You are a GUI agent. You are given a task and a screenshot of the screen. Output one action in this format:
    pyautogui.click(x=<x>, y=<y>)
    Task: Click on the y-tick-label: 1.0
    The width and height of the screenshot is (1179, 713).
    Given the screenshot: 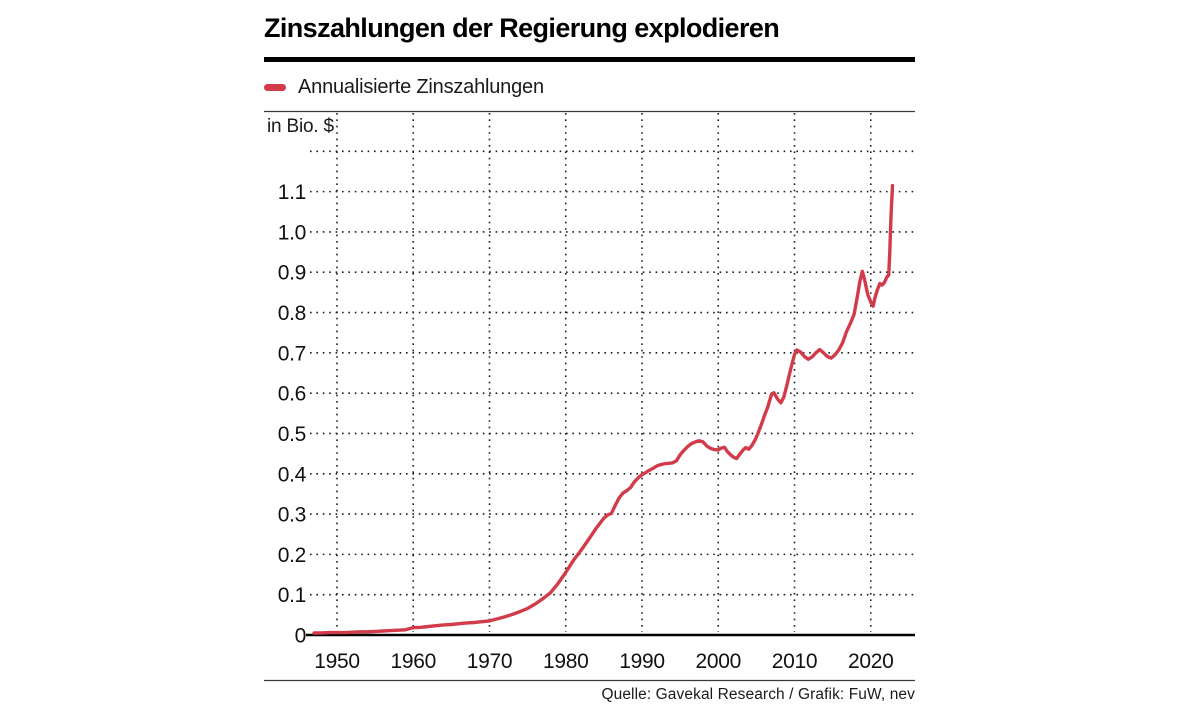 What is the action you would take?
    pyautogui.click(x=292, y=232)
    